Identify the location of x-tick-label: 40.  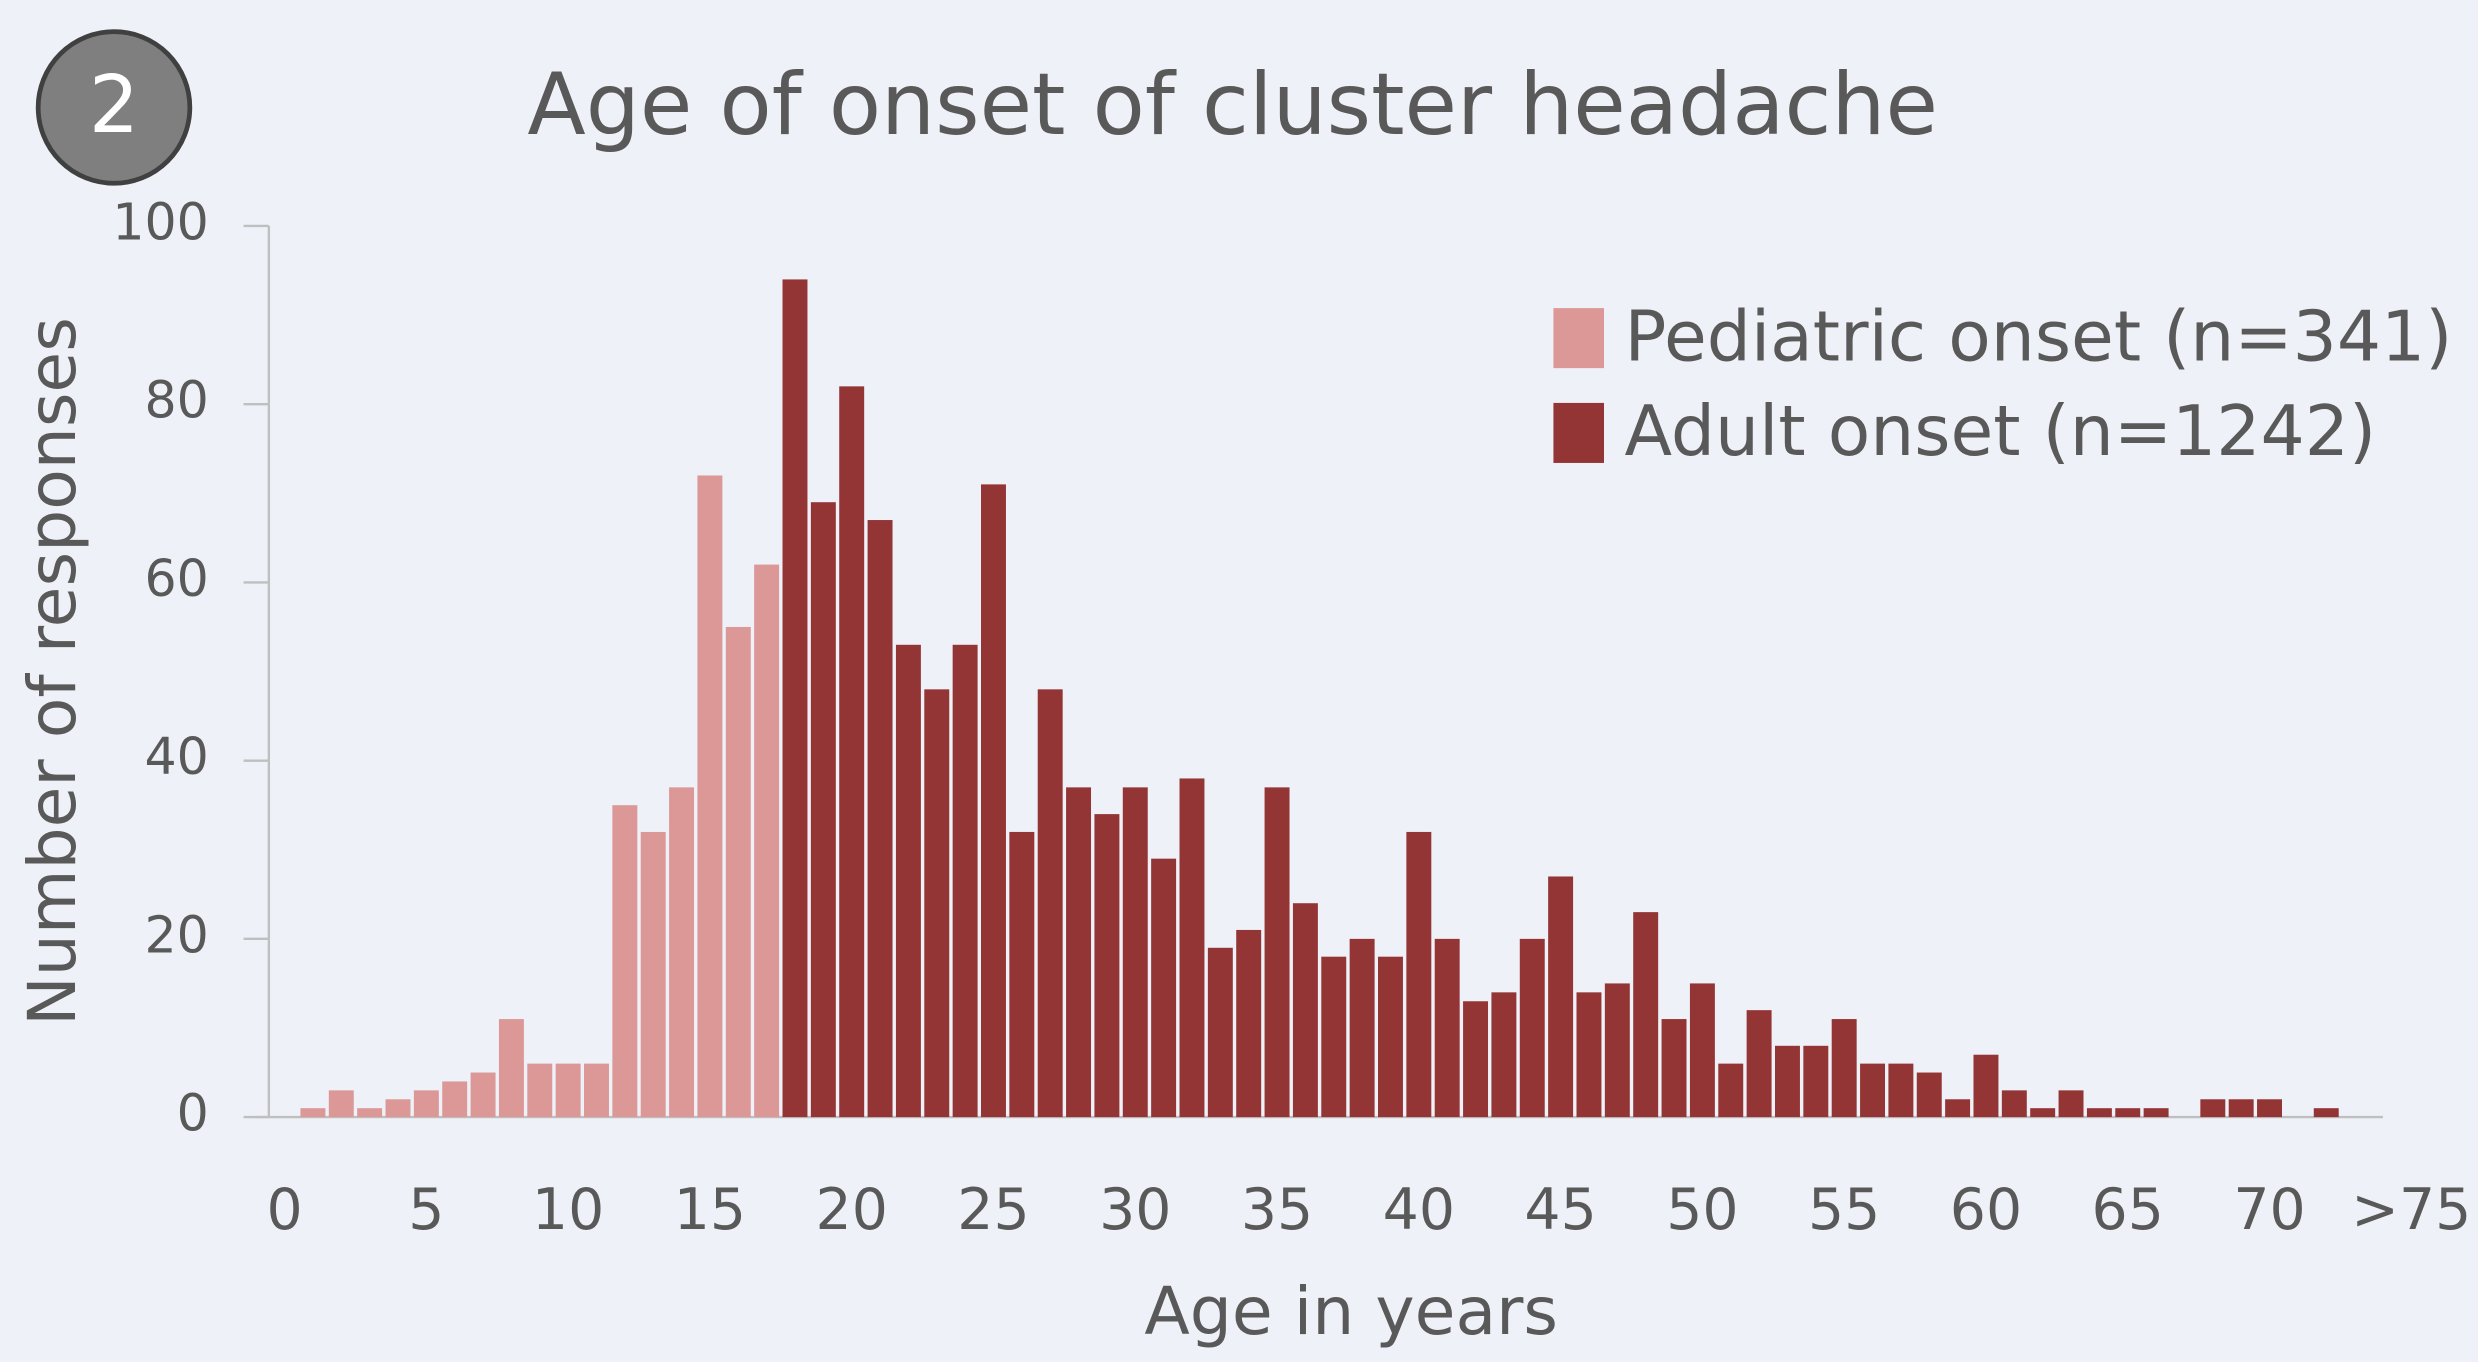
(1419, 1210).